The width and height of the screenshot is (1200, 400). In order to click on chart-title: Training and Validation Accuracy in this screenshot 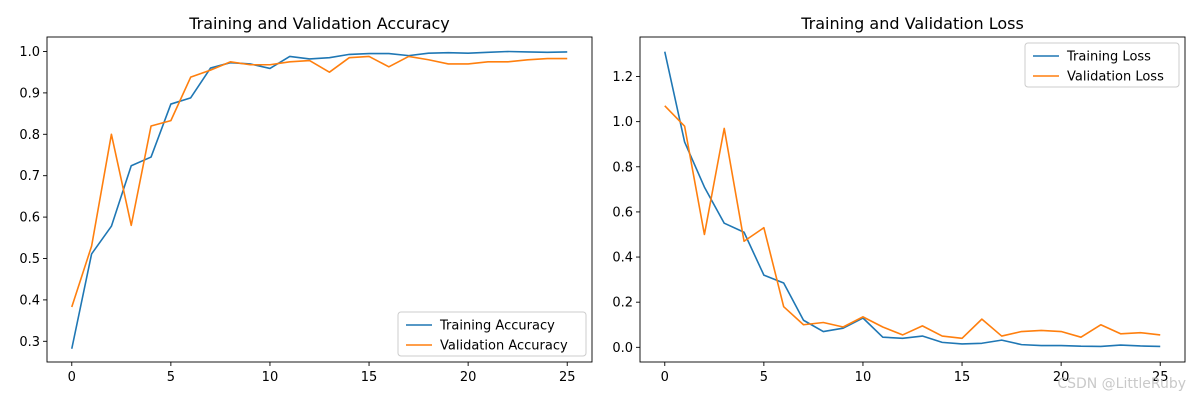, I will do `click(319, 23)`.